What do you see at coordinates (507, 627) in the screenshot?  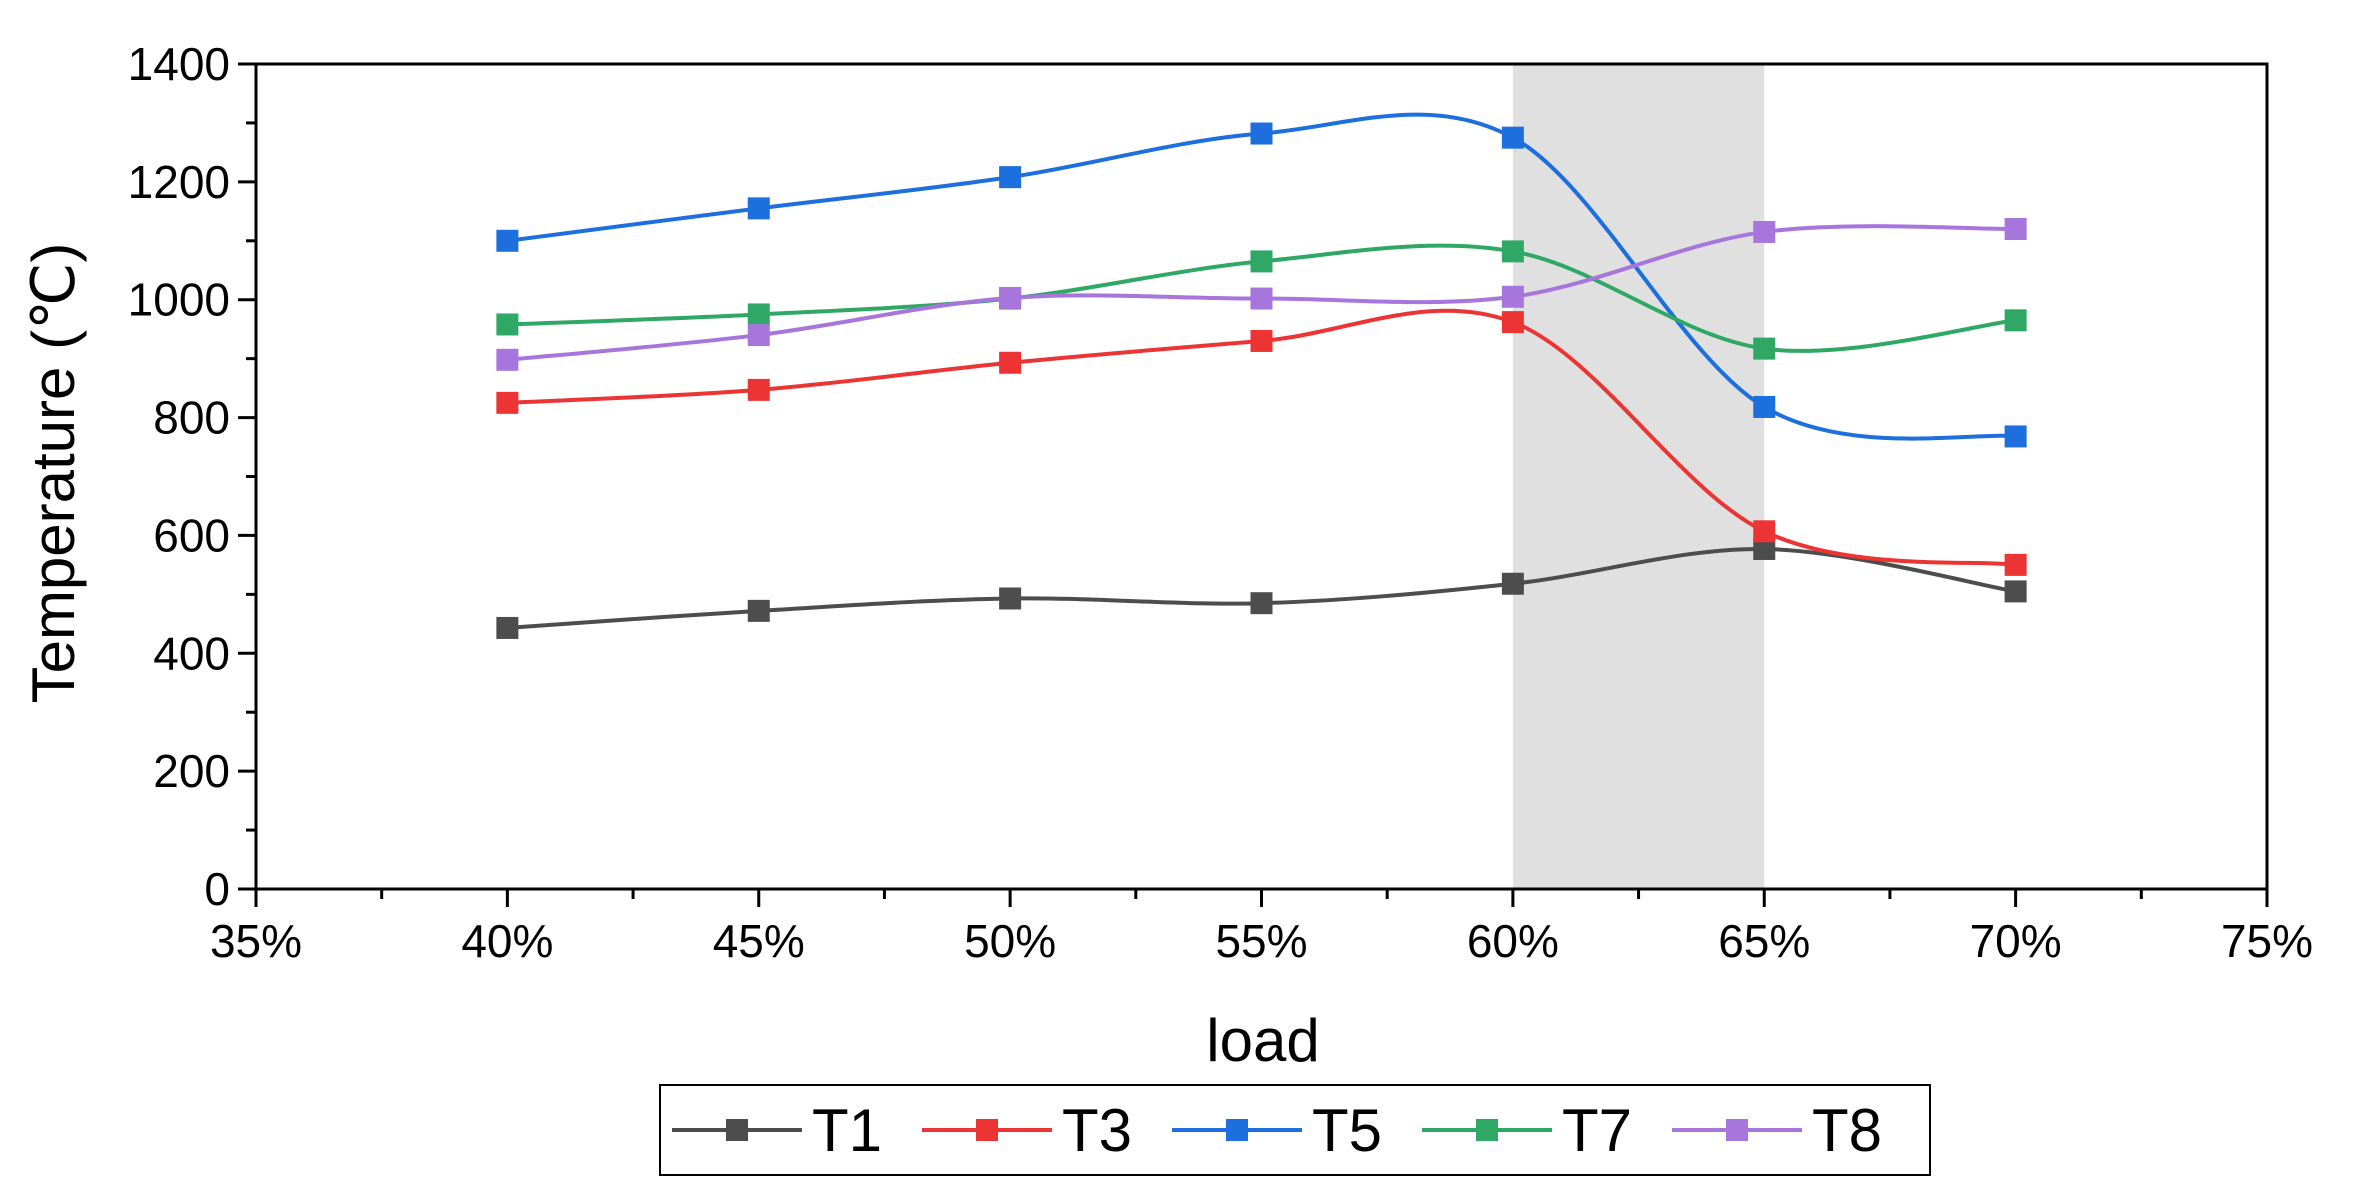 I see `data-point-T1-40%` at bounding box center [507, 627].